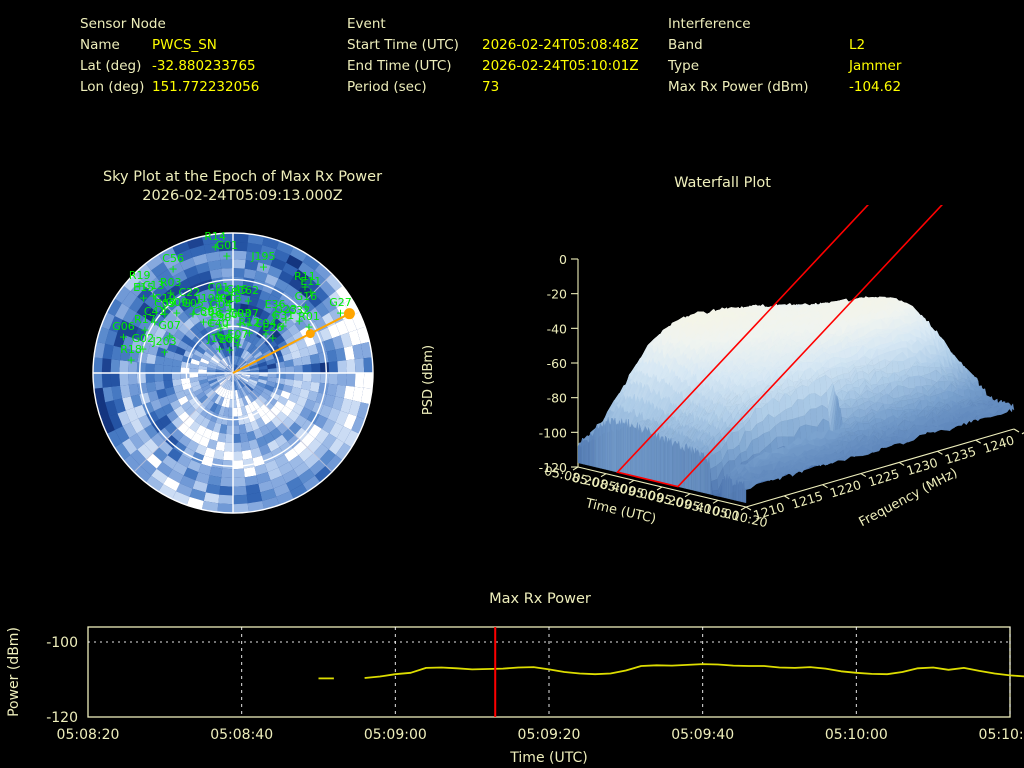  Describe the element at coordinates (557, 398) in the screenshot. I see `waterfall-psd-tick: -80` at that location.